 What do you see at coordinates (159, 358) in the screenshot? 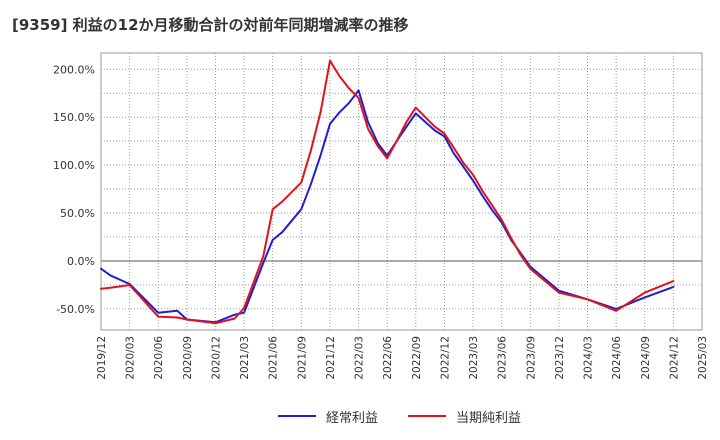
I see `x-tick-label: 2020/06` at bounding box center [159, 358].